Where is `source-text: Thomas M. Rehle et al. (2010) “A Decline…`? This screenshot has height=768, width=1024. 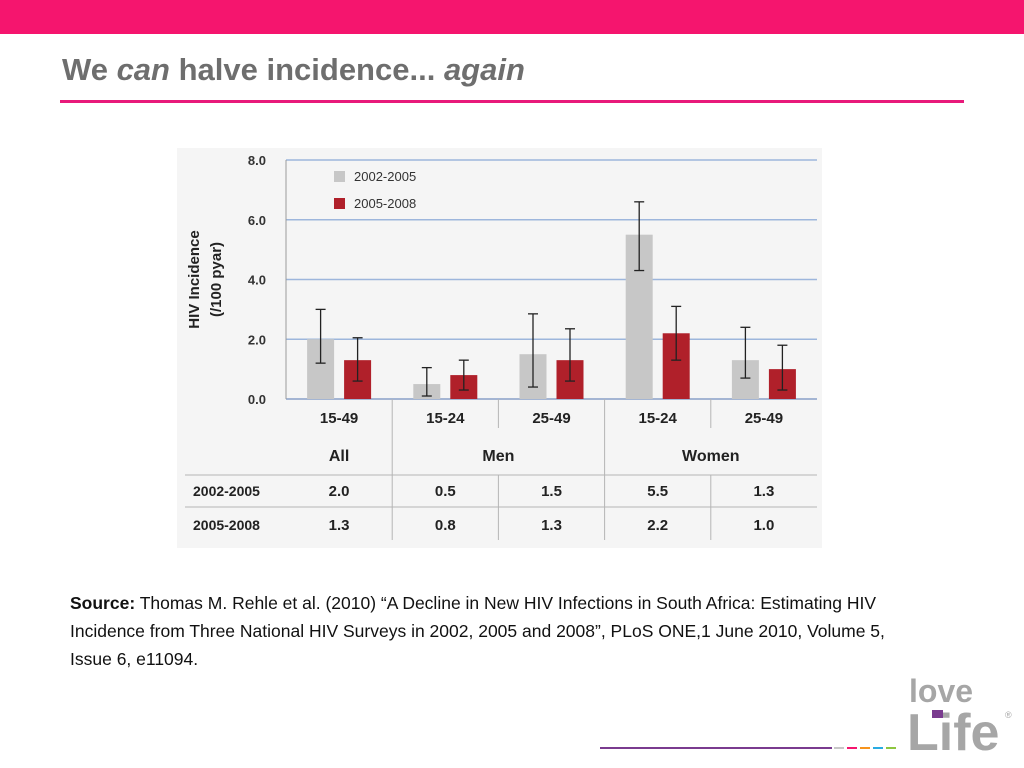 source-text: Thomas M. Rehle et al. (2010) “A Decline… is located at coordinates (477, 631).